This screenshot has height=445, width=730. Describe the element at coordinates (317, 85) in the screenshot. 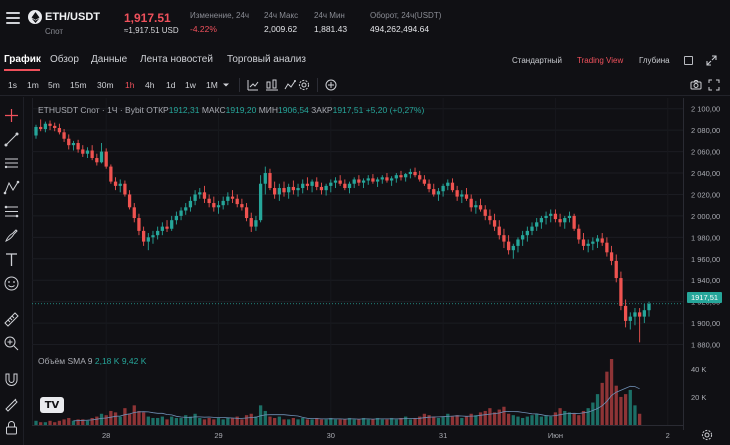

I see `toolbar-divider` at that location.